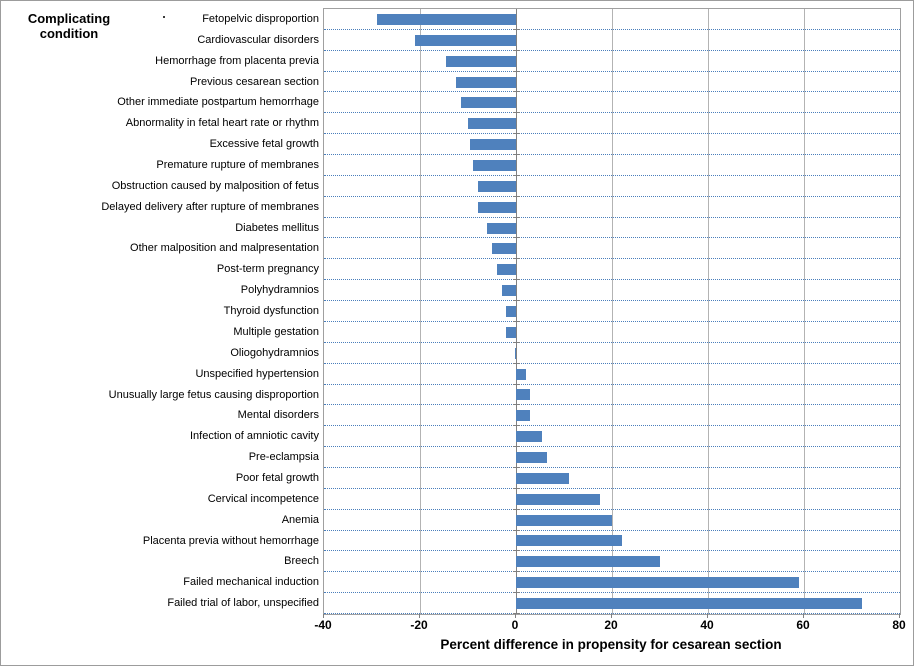 Image resolution: width=914 pixels, height=666 pixels. Describe the element at coordinates (267, 269) in the screenshot. I see `category-label: Post-term pregnancy` at that location.